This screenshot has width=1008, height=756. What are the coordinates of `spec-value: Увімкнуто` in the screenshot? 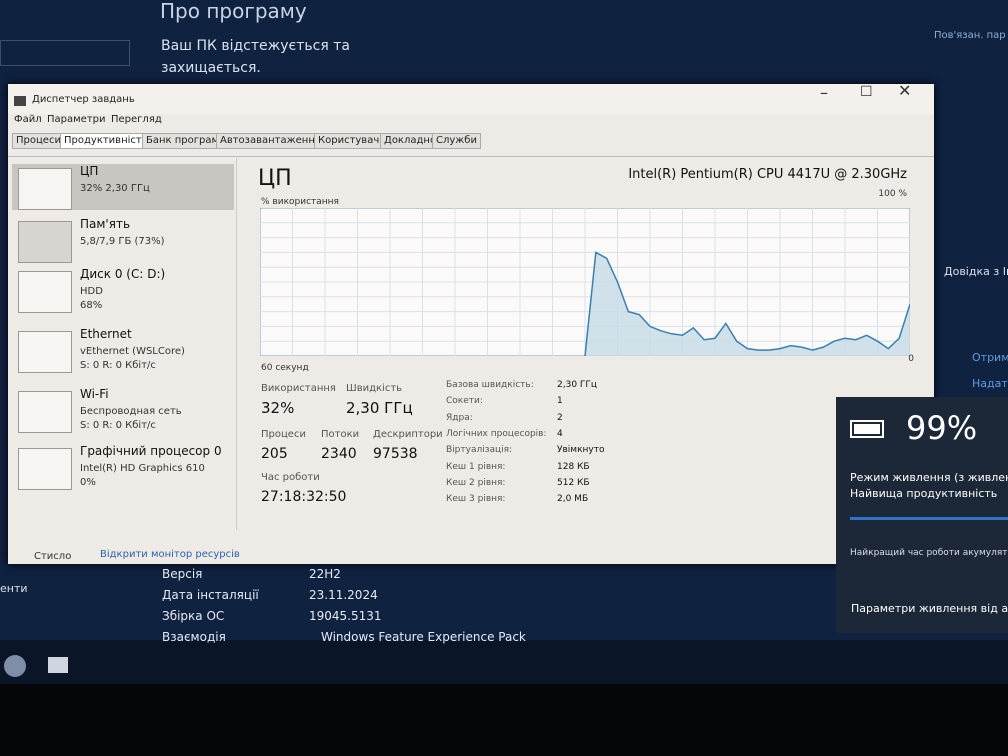 It's located at (581, 450).